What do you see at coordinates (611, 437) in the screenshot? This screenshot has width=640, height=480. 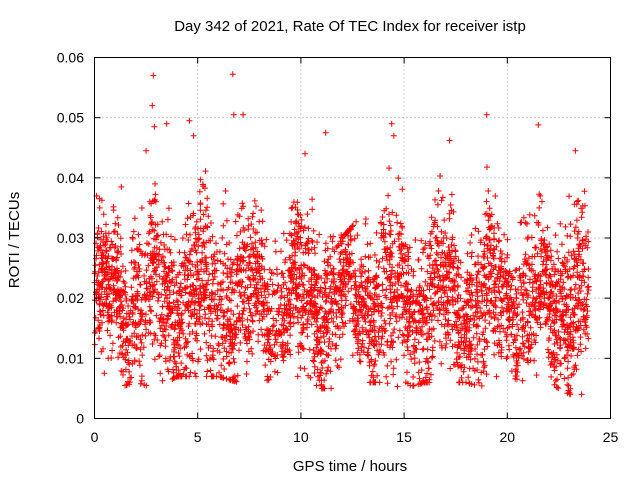 I see `x-tick-label: 25` at bounding box center [611, 437].